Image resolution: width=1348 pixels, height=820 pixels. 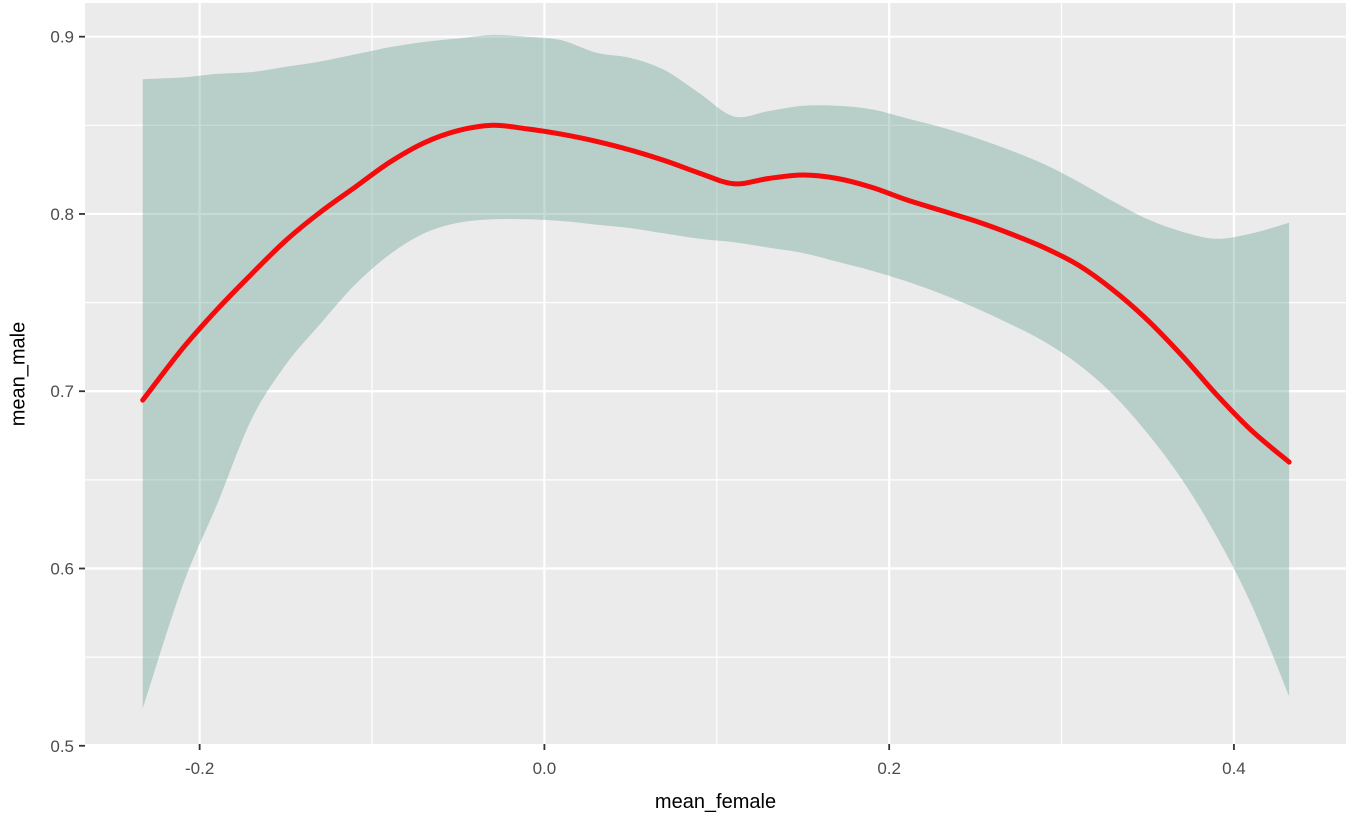 I want to click on x-tick-label: 0.4, so click(x=1234, y=768).